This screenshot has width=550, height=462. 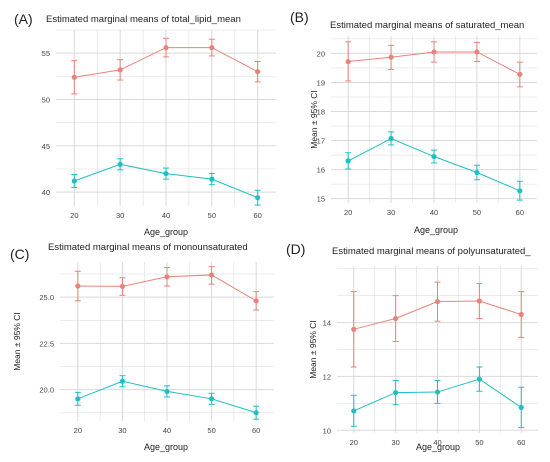 I want to click on y-tick-label: 15, so click(x=321, y=199).